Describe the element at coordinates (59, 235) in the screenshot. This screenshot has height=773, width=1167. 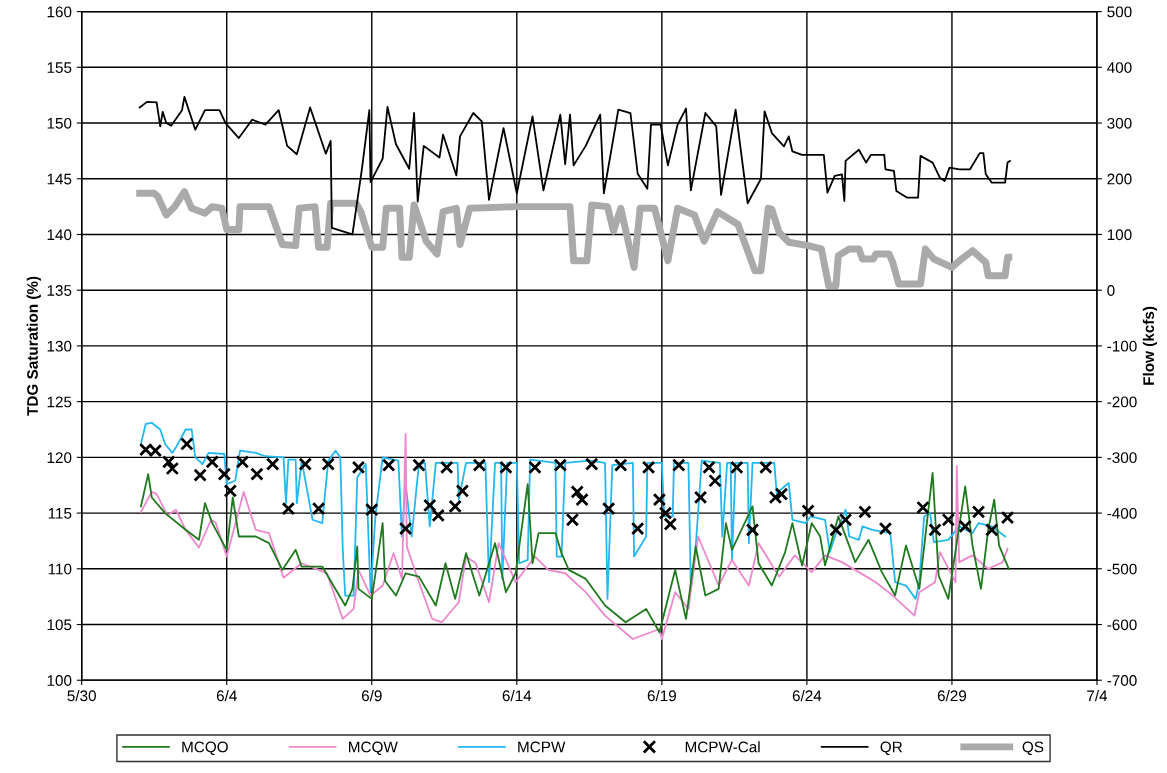
I see `y-tick-label: 140` at that location.